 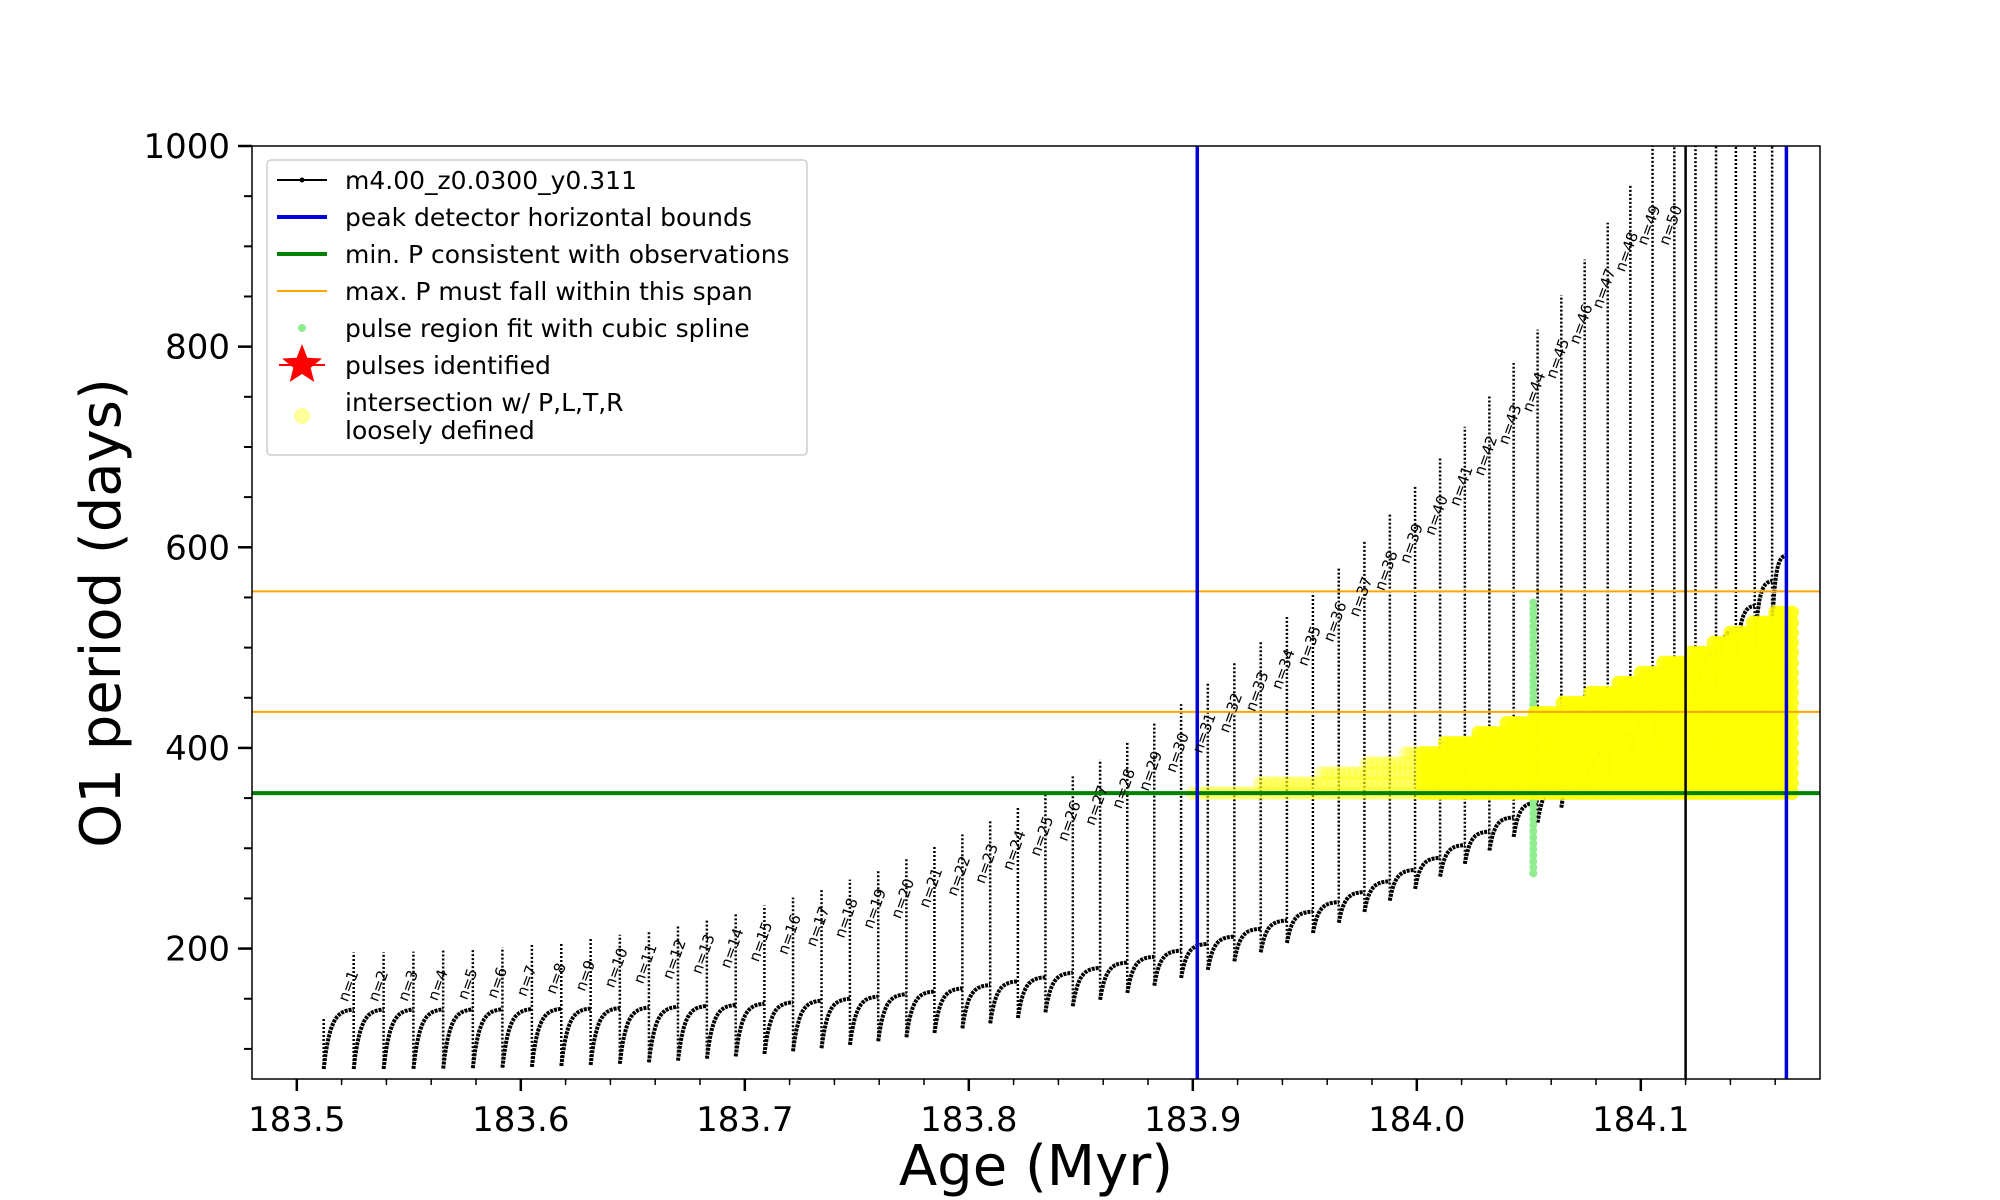 What do you see at coordinates (1041, 836) in the screenshot?
I see `pulse-label: n=25` at bounding box center [1041, 836].